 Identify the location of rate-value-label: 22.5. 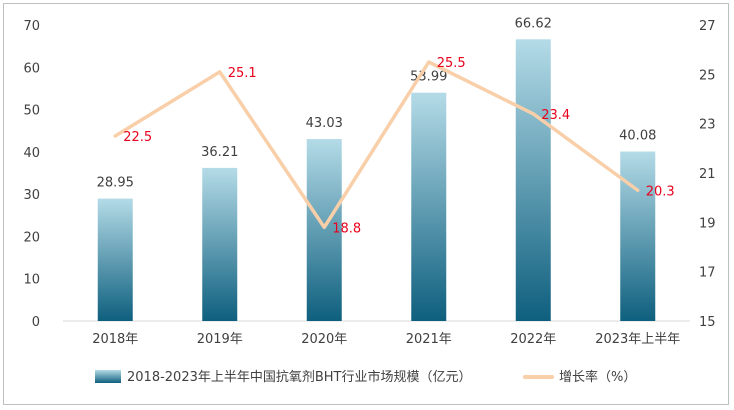
(137, 137).